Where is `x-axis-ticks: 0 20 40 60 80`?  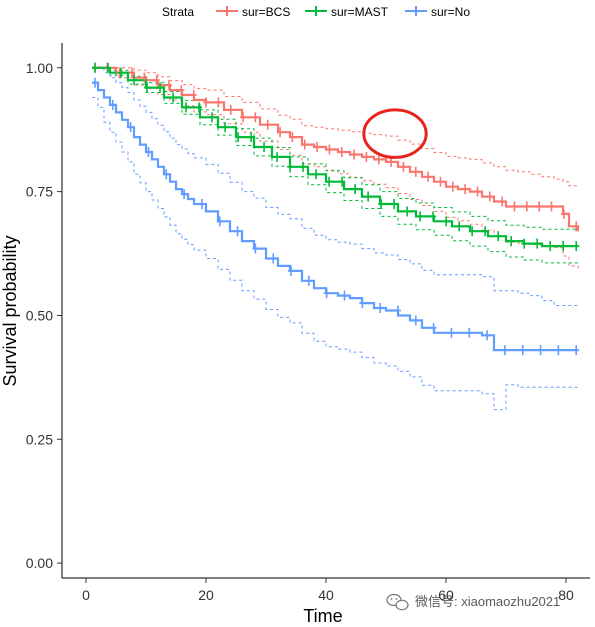
x-axis-ticks: 0 20 40 60 80 is located at coordinates (328, 590).